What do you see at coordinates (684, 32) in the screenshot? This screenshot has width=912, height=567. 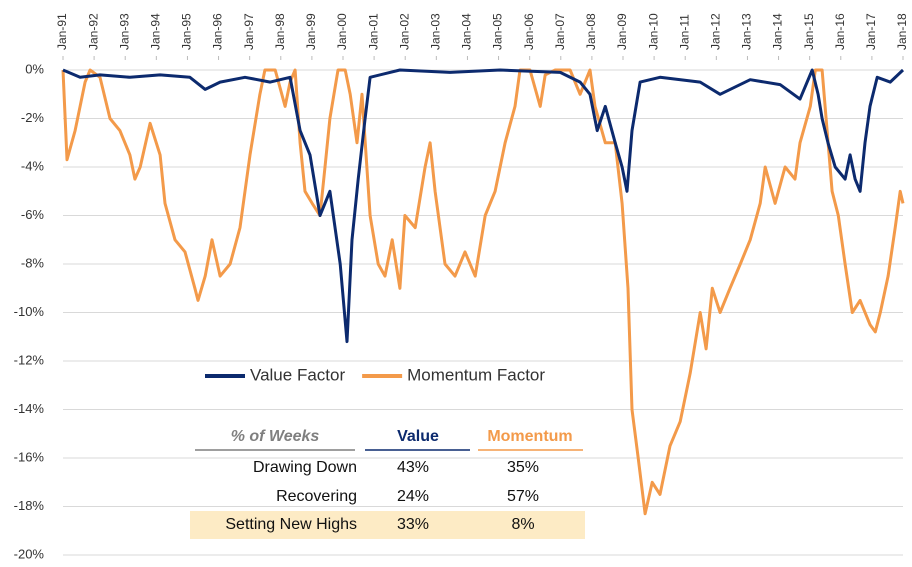 I see `x-tick-label: Jan-11` at bounding box center [684, 32].